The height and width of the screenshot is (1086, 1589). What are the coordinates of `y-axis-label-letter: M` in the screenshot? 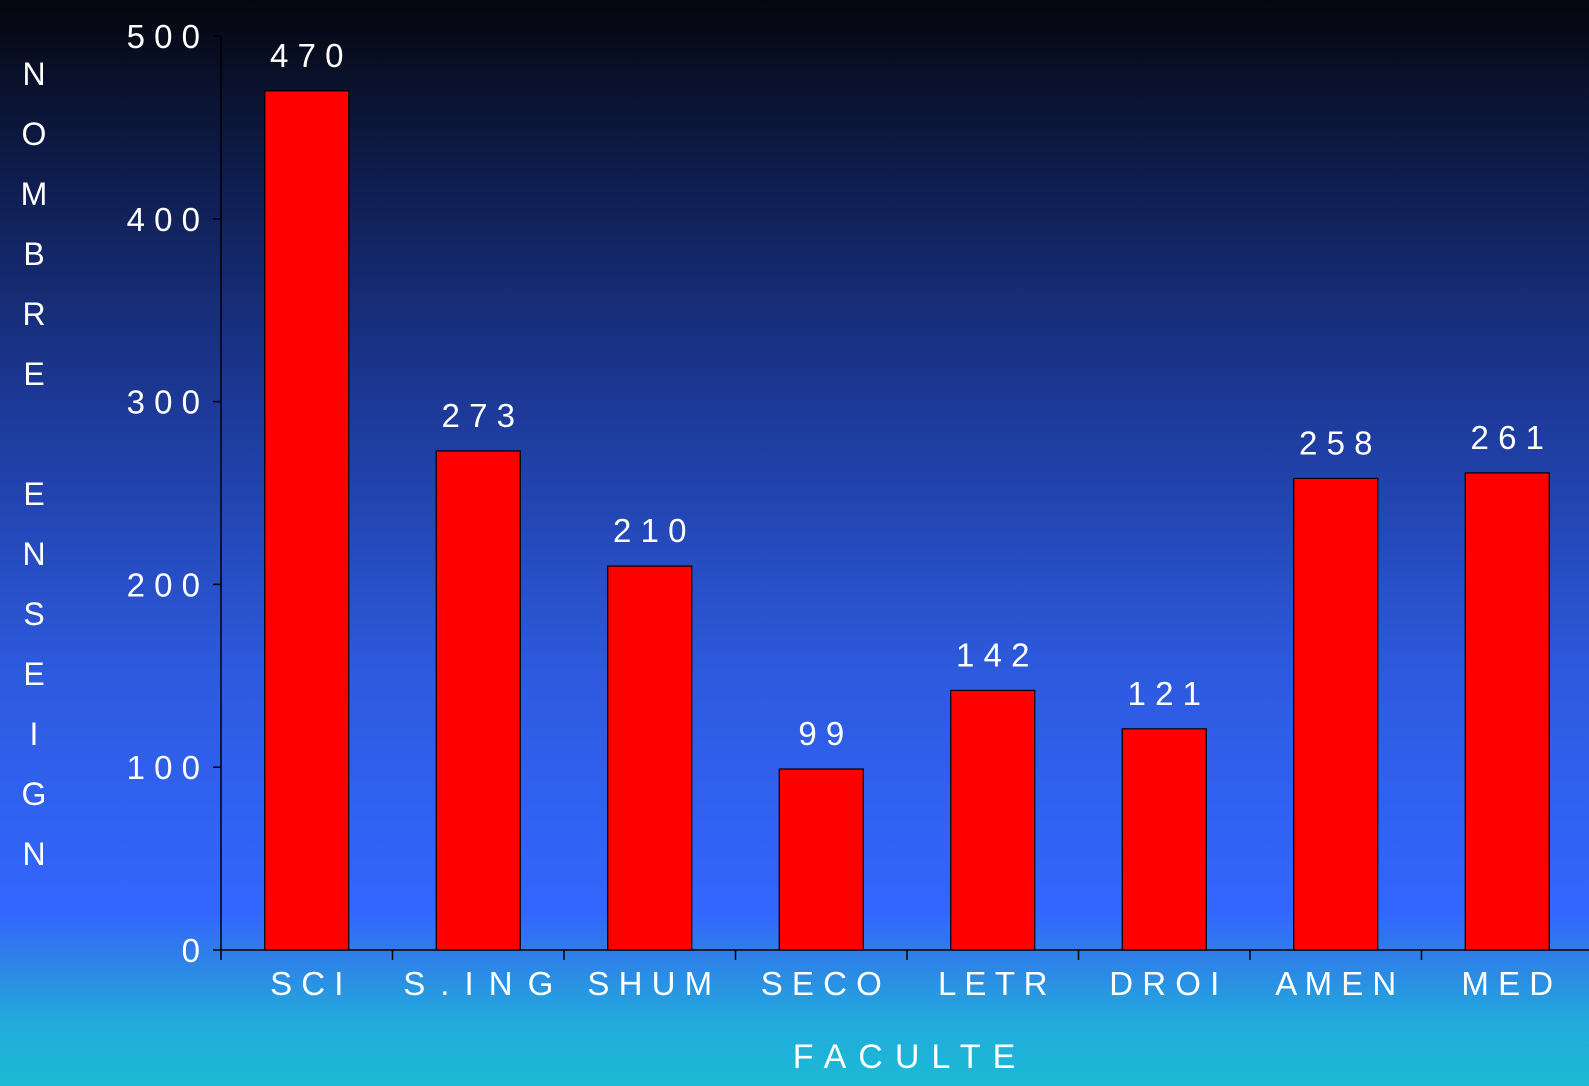 It's located at (34, 194).